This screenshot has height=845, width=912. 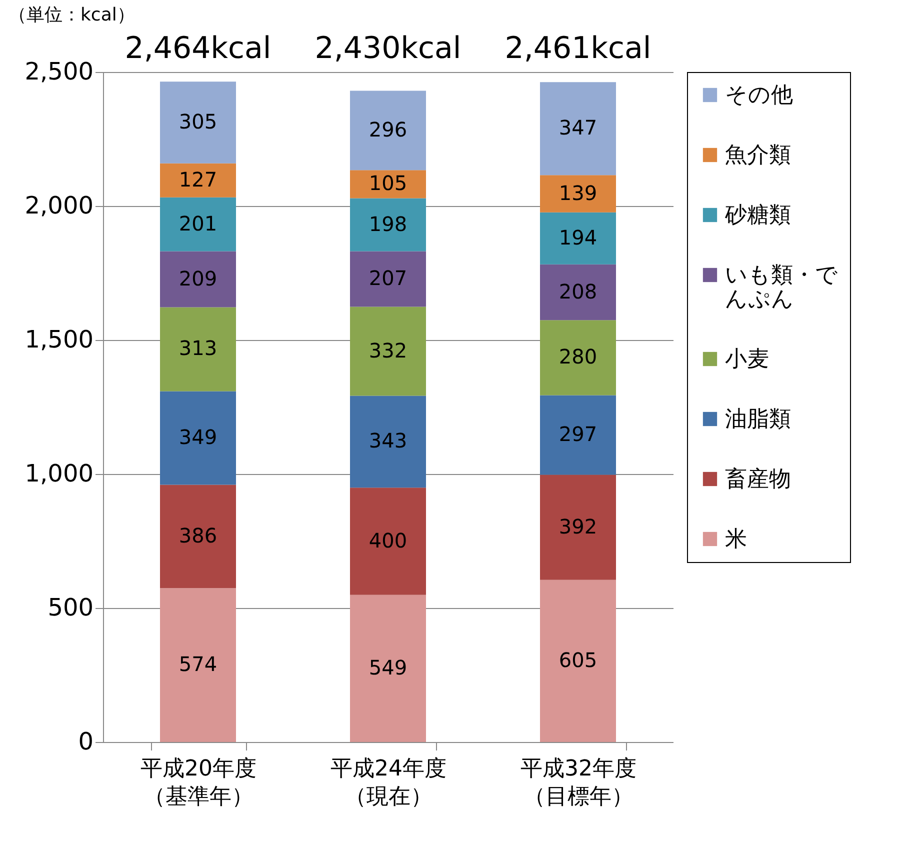 I want to click on data-label: 105, so click(x=388, y=183).